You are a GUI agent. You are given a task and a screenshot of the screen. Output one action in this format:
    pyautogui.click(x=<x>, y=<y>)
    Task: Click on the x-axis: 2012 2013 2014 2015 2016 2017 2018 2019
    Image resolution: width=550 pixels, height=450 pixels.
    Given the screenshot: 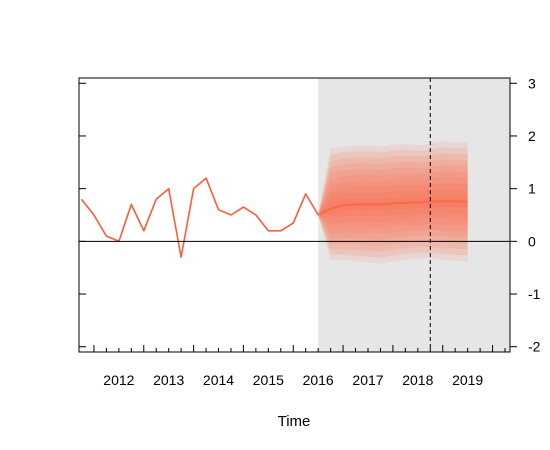 What is the action you would take?
    pyautogui.click(x=299, y=366)
    